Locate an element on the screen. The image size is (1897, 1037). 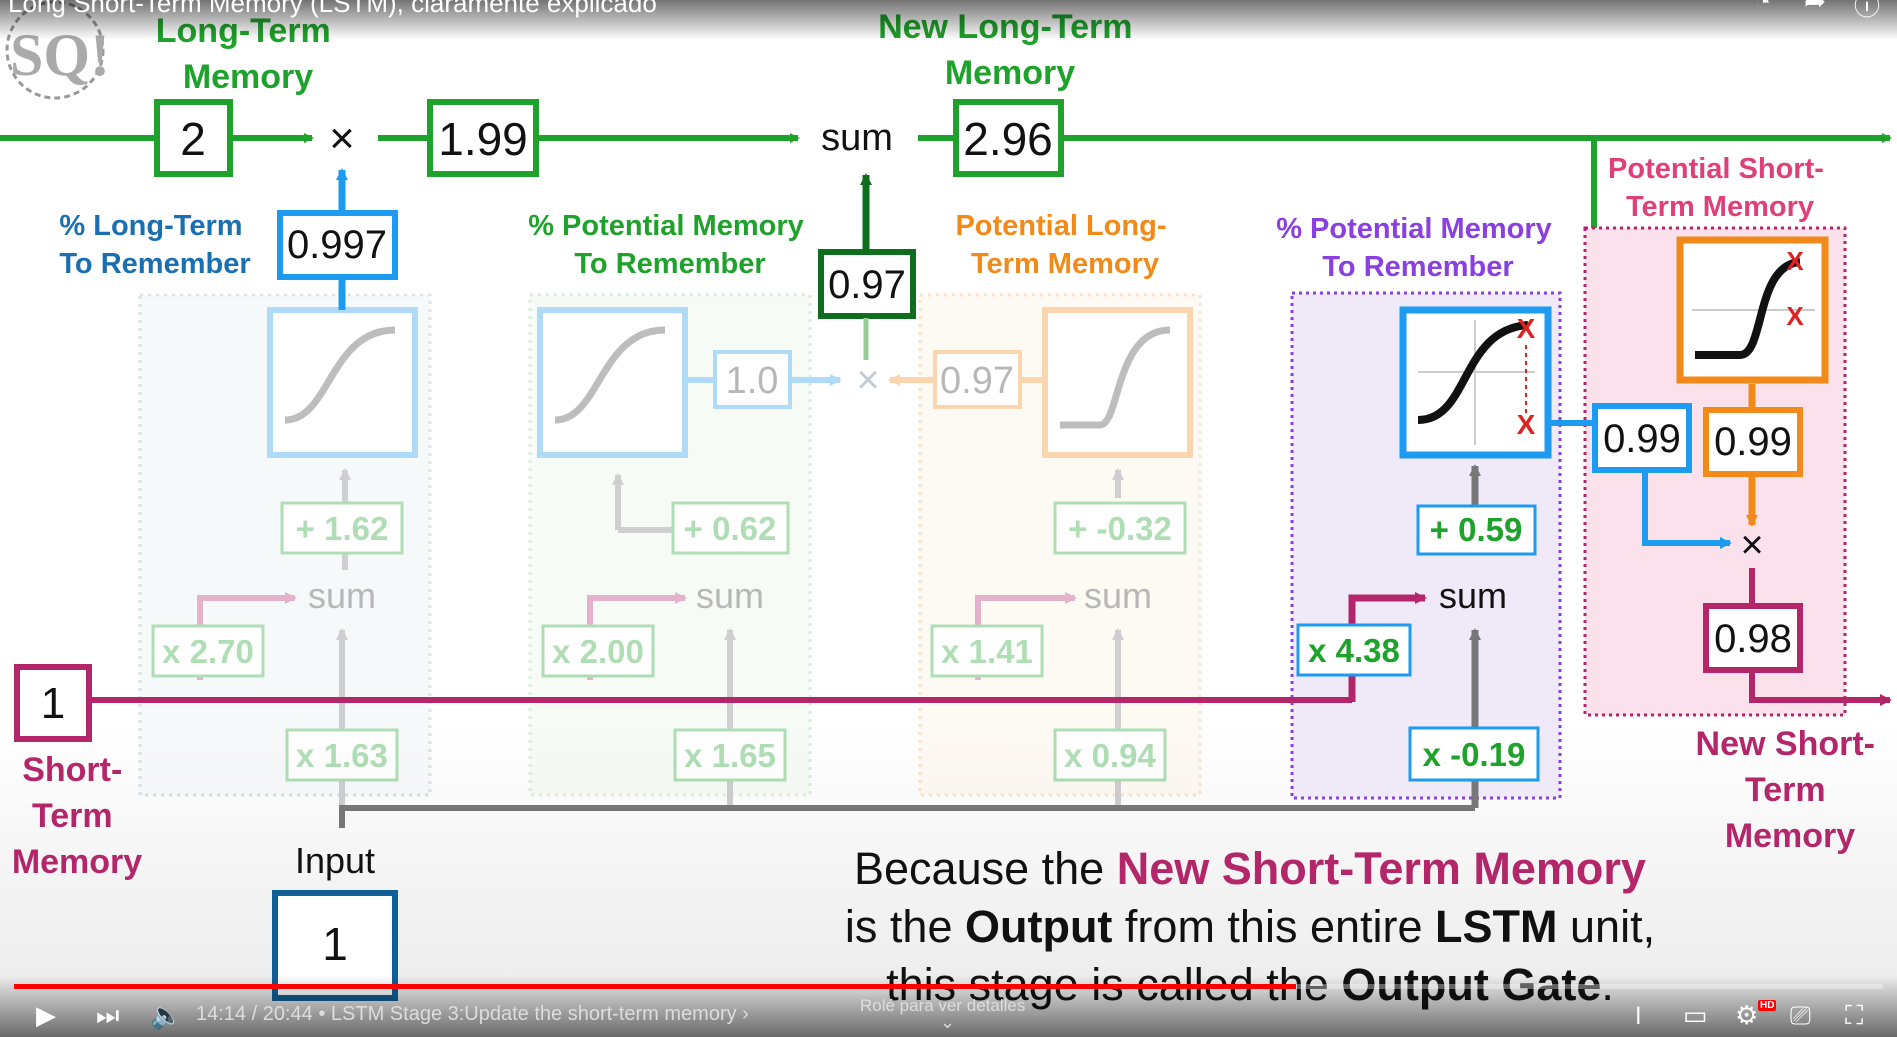
long-term-sum-symbol: sum is located at coordinates (857, 138).